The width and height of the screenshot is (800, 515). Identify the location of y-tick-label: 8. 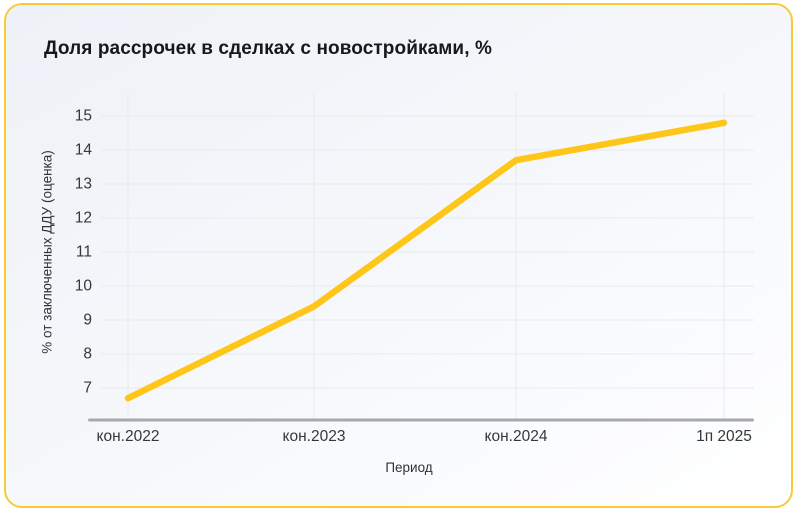
(87, 354).